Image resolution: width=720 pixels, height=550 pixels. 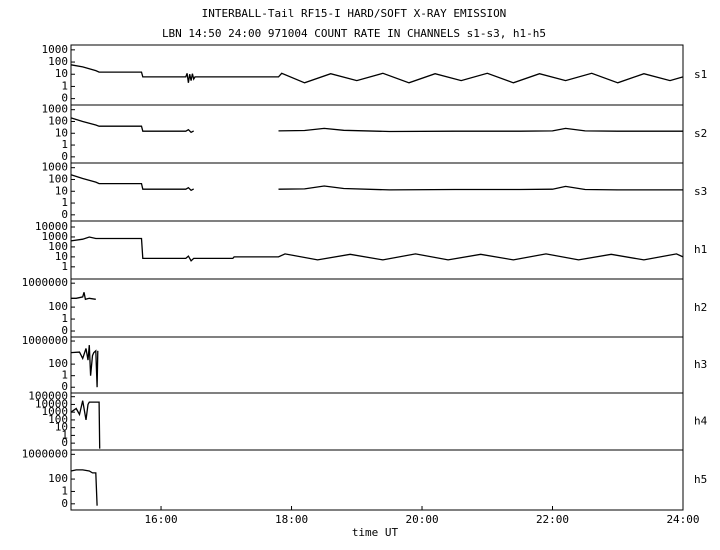 I want to click on panel-label: h5, so click(x=700, y=479).